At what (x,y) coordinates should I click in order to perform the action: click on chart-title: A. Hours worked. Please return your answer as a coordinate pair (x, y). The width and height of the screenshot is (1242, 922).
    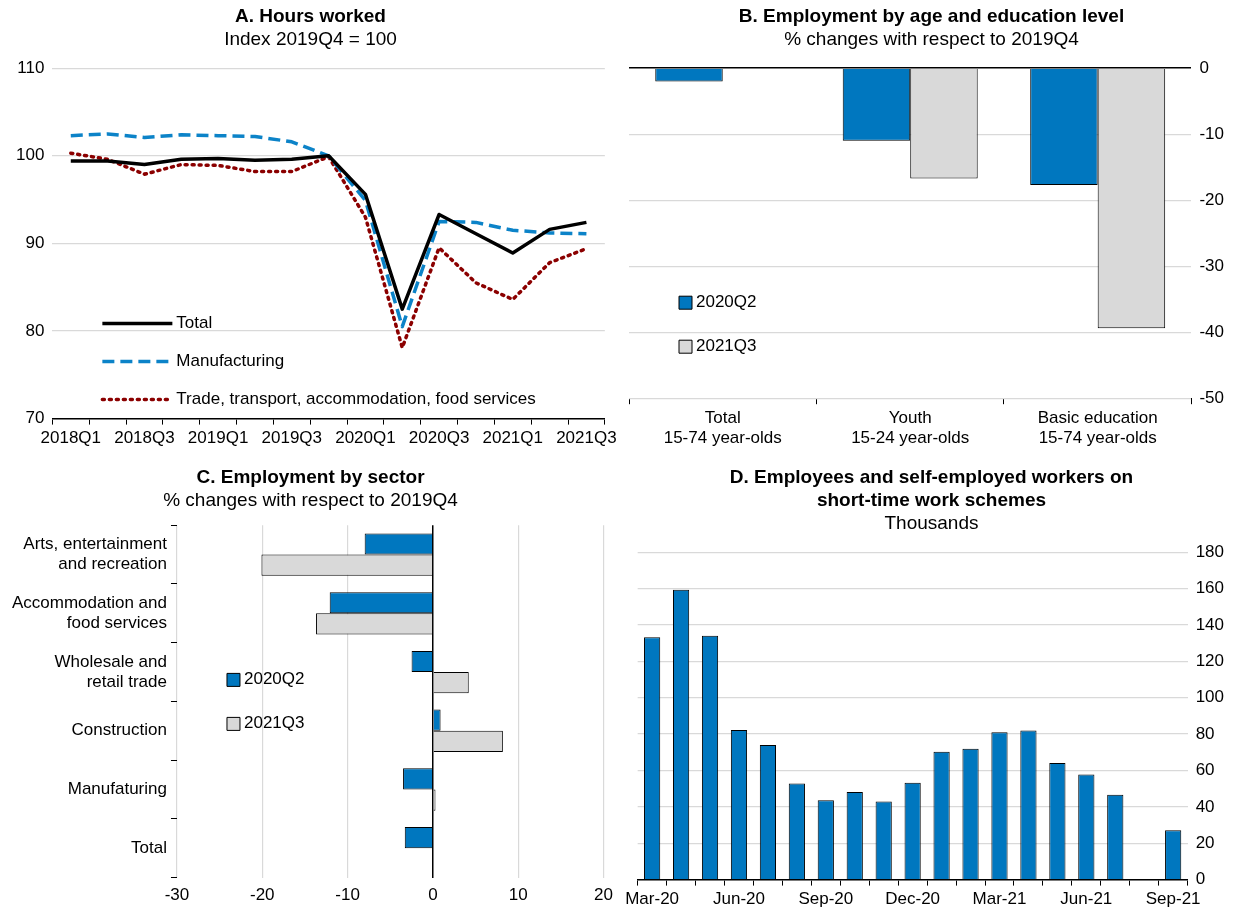
    Looking at the image, I should click on (310, 15).